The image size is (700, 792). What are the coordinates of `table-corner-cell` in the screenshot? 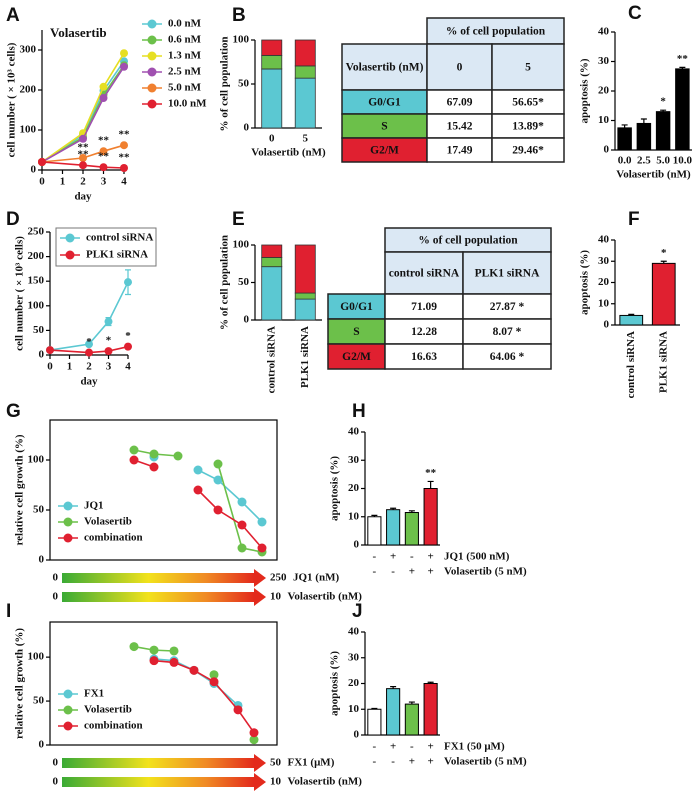 It's located at (384, 67).